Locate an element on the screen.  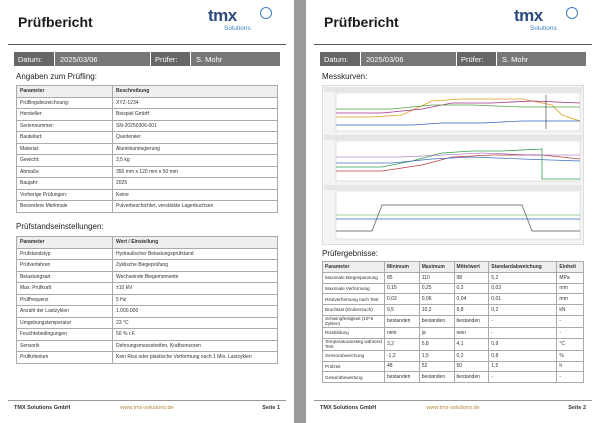
tester-value: S. Mohr is located at coordinates (235, 59).